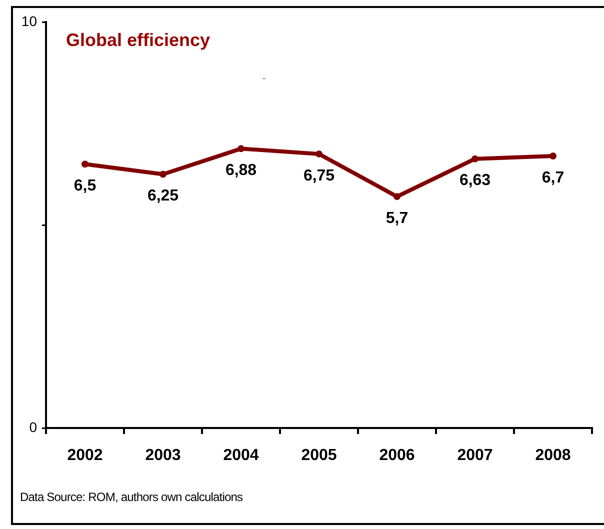  I want to click on x-tick-label: 2002, so click(85, 455).